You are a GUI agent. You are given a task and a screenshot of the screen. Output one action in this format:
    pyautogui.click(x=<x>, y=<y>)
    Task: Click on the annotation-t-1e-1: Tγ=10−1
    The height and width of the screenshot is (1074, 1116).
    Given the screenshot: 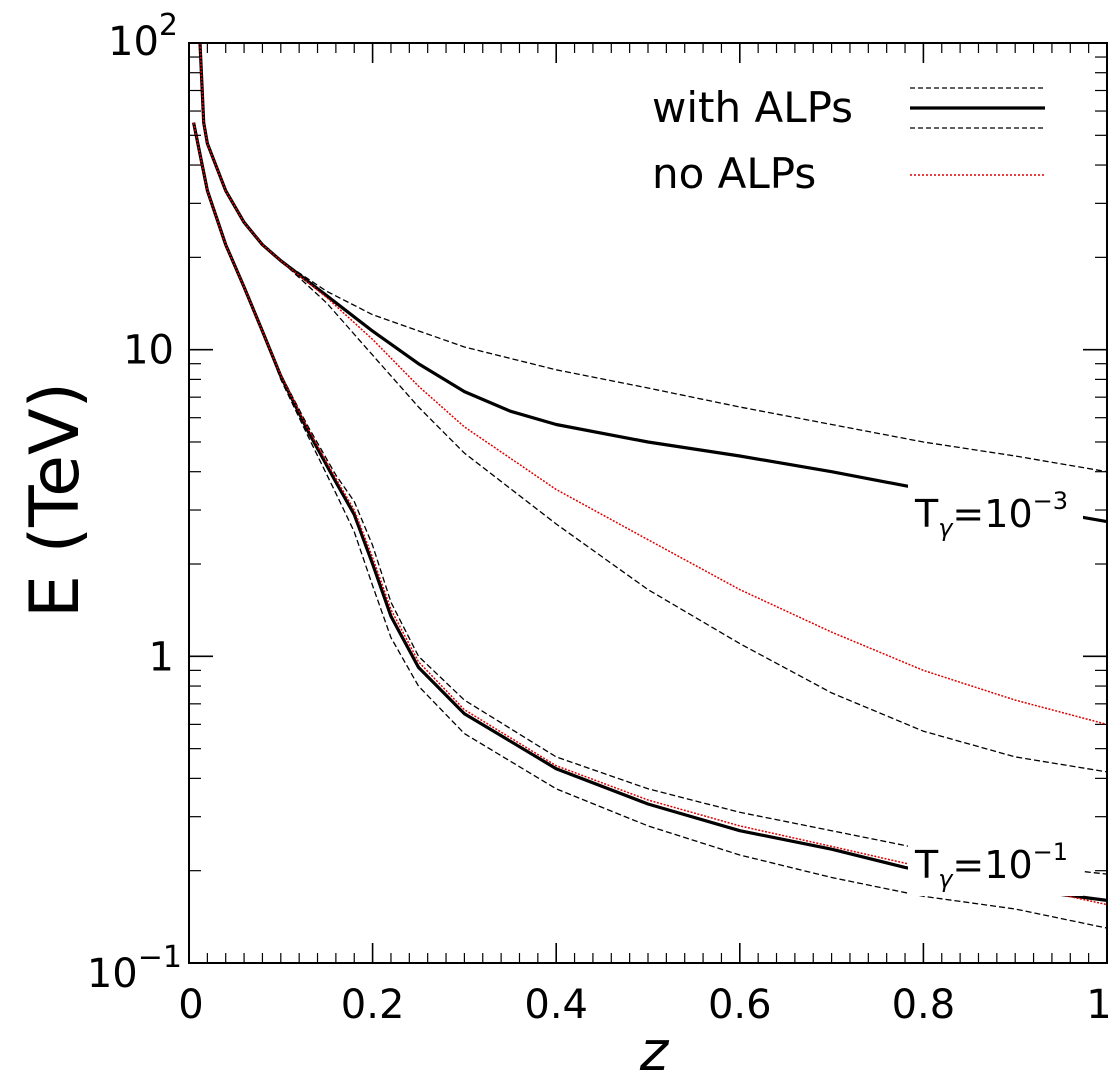 What is the action you would take?
    pyautogui.click(x=995, y=867)
    